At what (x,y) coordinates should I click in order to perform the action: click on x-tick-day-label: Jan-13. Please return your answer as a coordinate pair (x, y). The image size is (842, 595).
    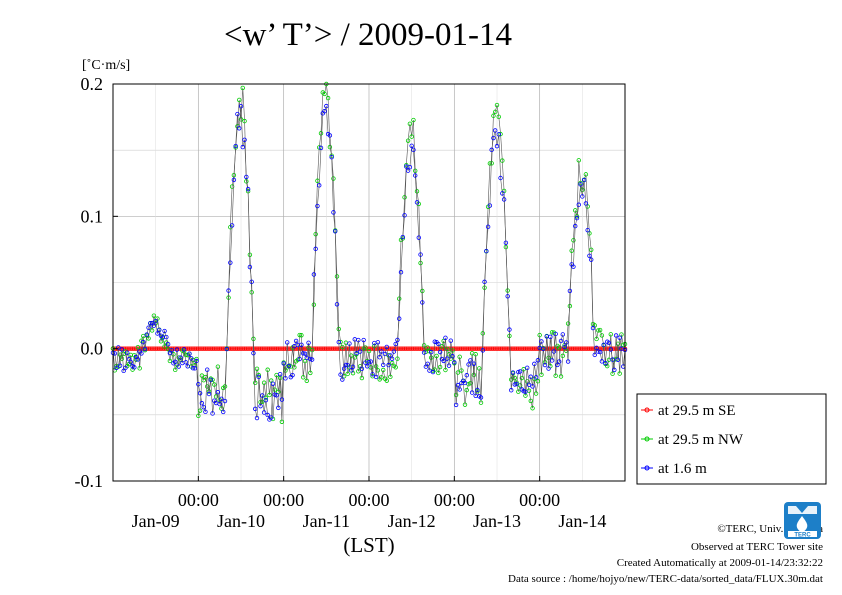
    Looking at the image, I should click on (497, 521).